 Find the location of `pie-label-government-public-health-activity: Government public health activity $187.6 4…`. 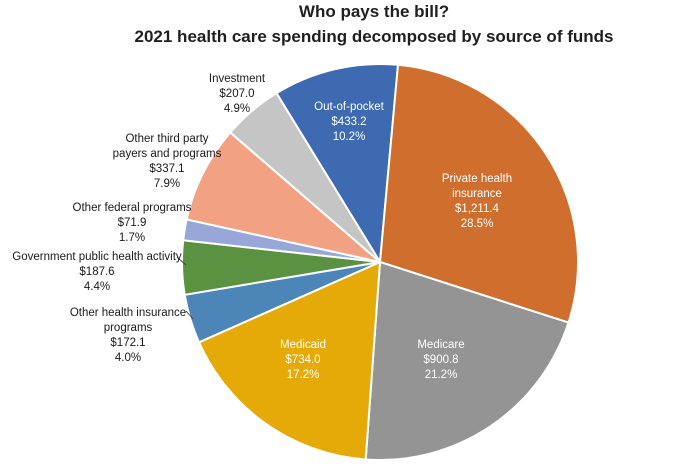

pie-label-government-public-health-activity: Government public health activity $187.6 4… is located at coordinates (97, 272).